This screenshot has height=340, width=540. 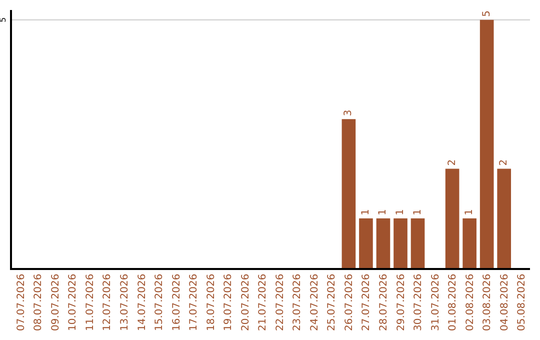 I want to click on x-tick-label: 13.07.2026, so click(x=124, y=303).